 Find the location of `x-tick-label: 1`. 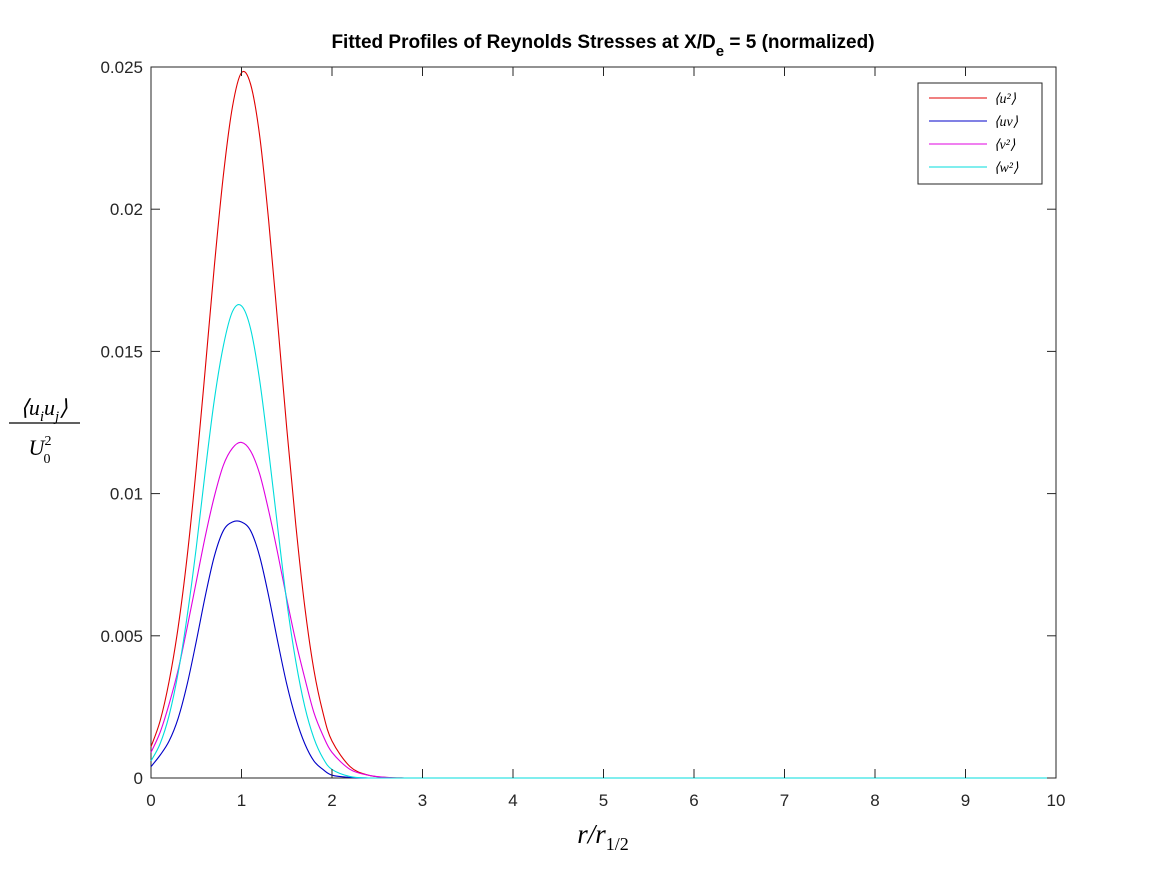

x-tick-label: 1 is located at coordinates (241, 800).